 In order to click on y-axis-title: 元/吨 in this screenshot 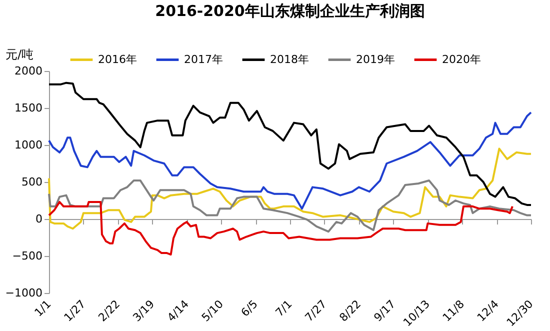, I will do `click(20, 55)`.